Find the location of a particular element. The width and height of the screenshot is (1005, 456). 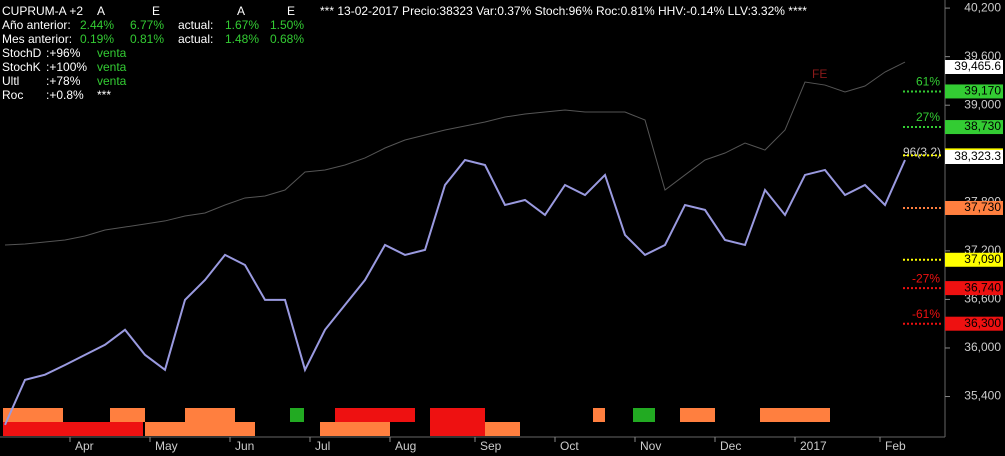

y-tick-label: 35,400 is located at coordinates (982, 396).